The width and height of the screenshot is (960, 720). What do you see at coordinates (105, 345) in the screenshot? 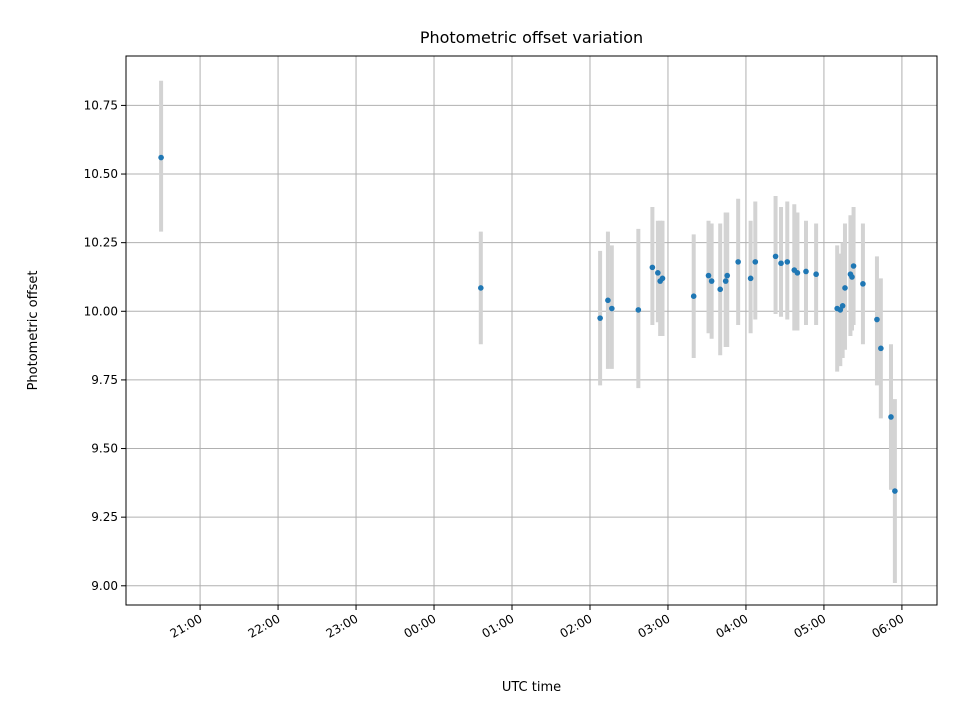
I see `y-axis: 9.00 9.25 9.50 9.75 10.00 10.25 10.50 10.75` at bounding box center [105, 345].